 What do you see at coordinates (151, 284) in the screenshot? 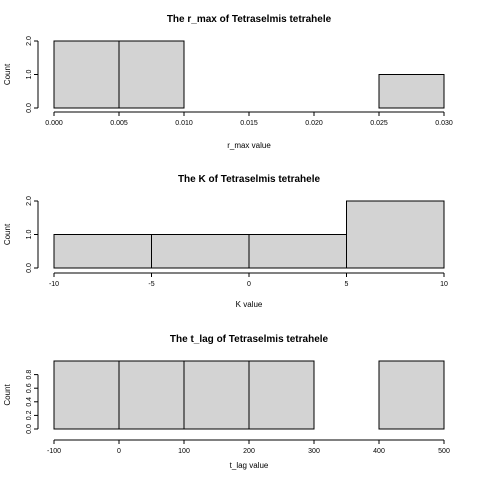
I see `x-tick-label: -5` at bounding box center [151, 284].